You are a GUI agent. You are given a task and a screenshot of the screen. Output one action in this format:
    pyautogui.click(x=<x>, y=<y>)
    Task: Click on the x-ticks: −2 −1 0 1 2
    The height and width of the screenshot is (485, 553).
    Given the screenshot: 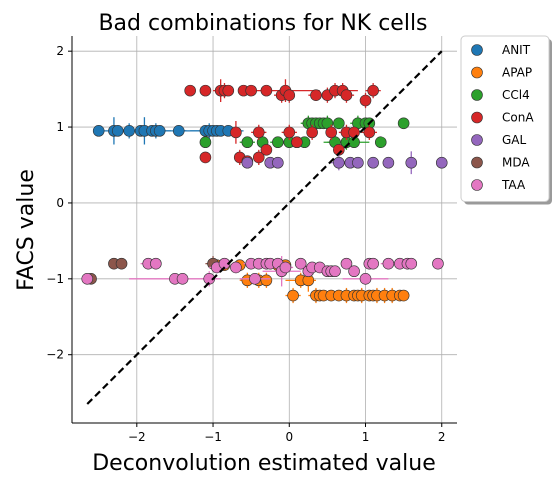 What is the action you would take?
    pyautogui.click(x=287, y=433)
    